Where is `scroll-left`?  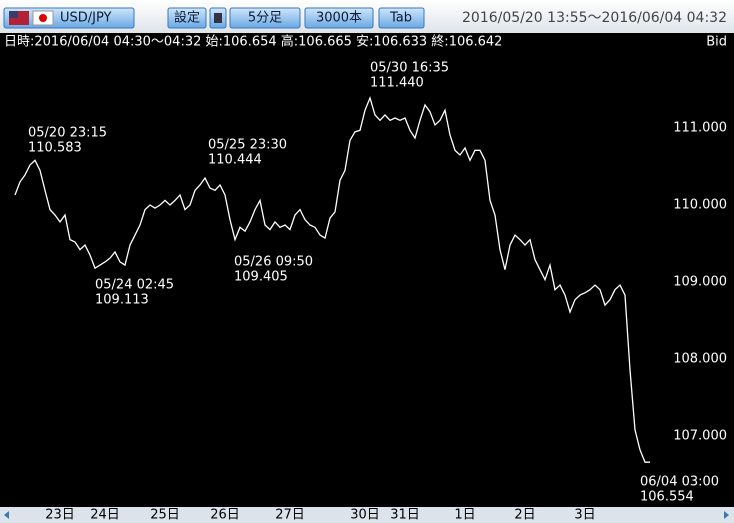
scroll-left is located at coordinates (6, 515).